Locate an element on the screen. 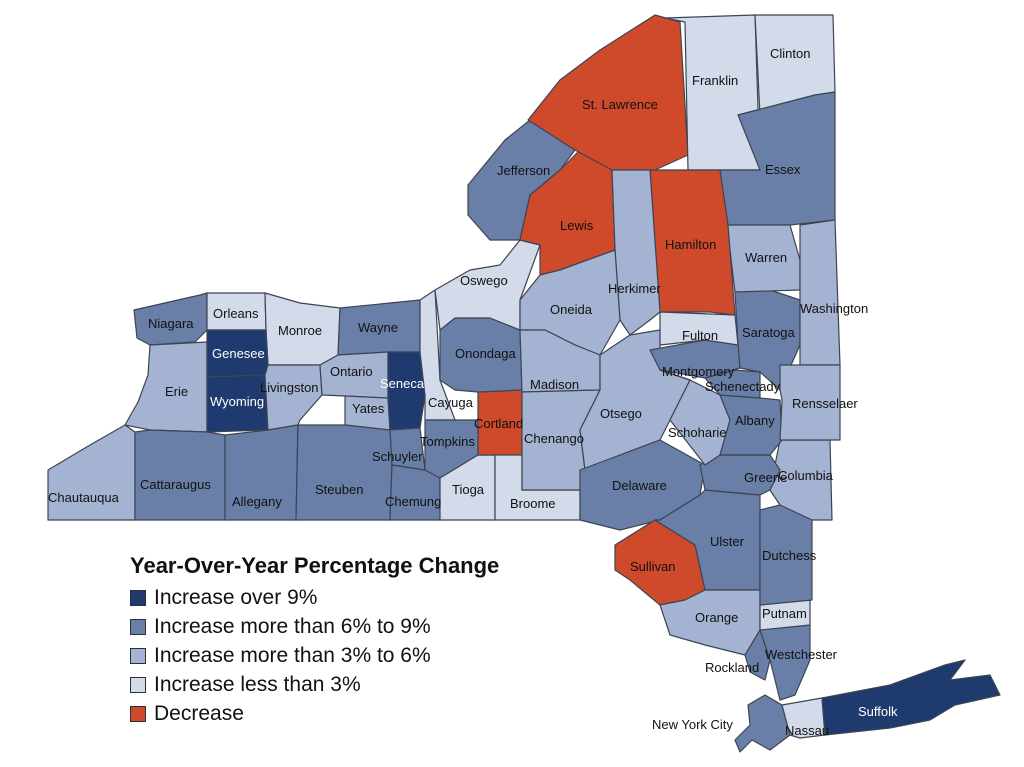 The image size is (1024, 767). county-label-stlawrence: St. Lawrence is located at coordinates (620, 104).